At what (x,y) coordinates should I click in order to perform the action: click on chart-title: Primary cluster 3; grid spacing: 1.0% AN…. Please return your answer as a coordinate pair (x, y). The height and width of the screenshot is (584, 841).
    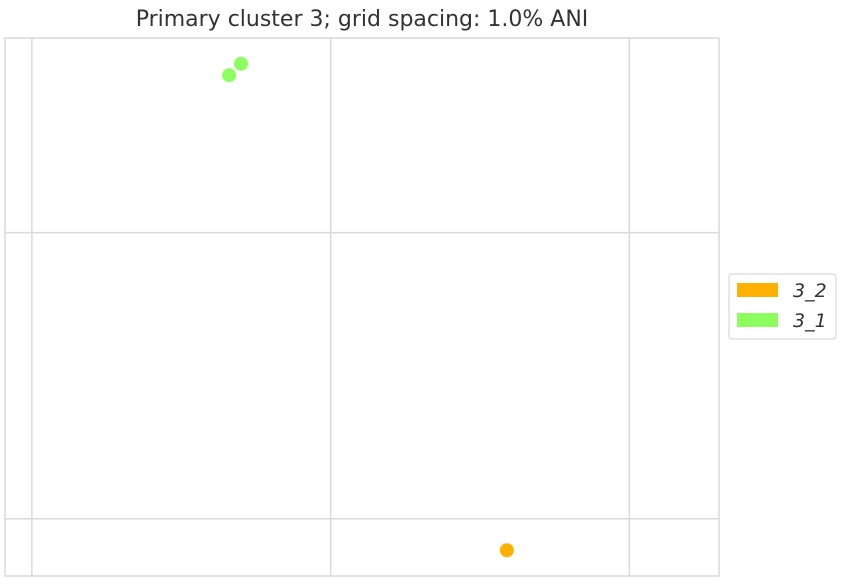
    Looking at the image, I should click on (362, 19).